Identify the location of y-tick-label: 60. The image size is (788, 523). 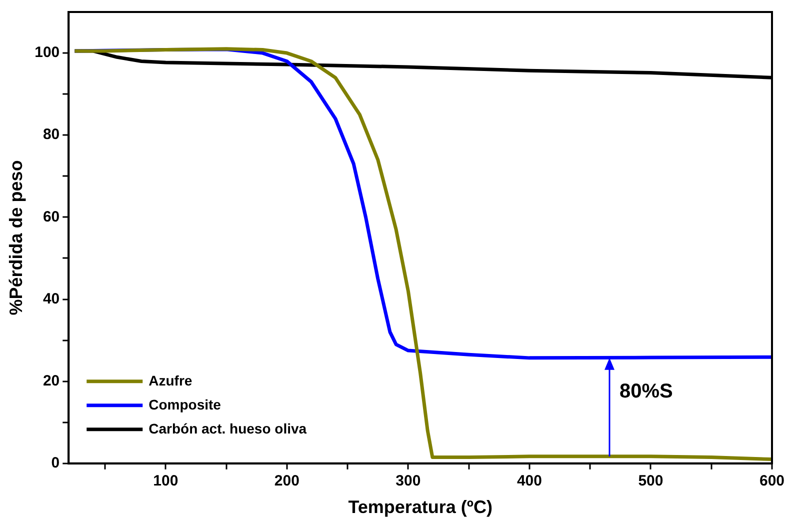
(51, 217).